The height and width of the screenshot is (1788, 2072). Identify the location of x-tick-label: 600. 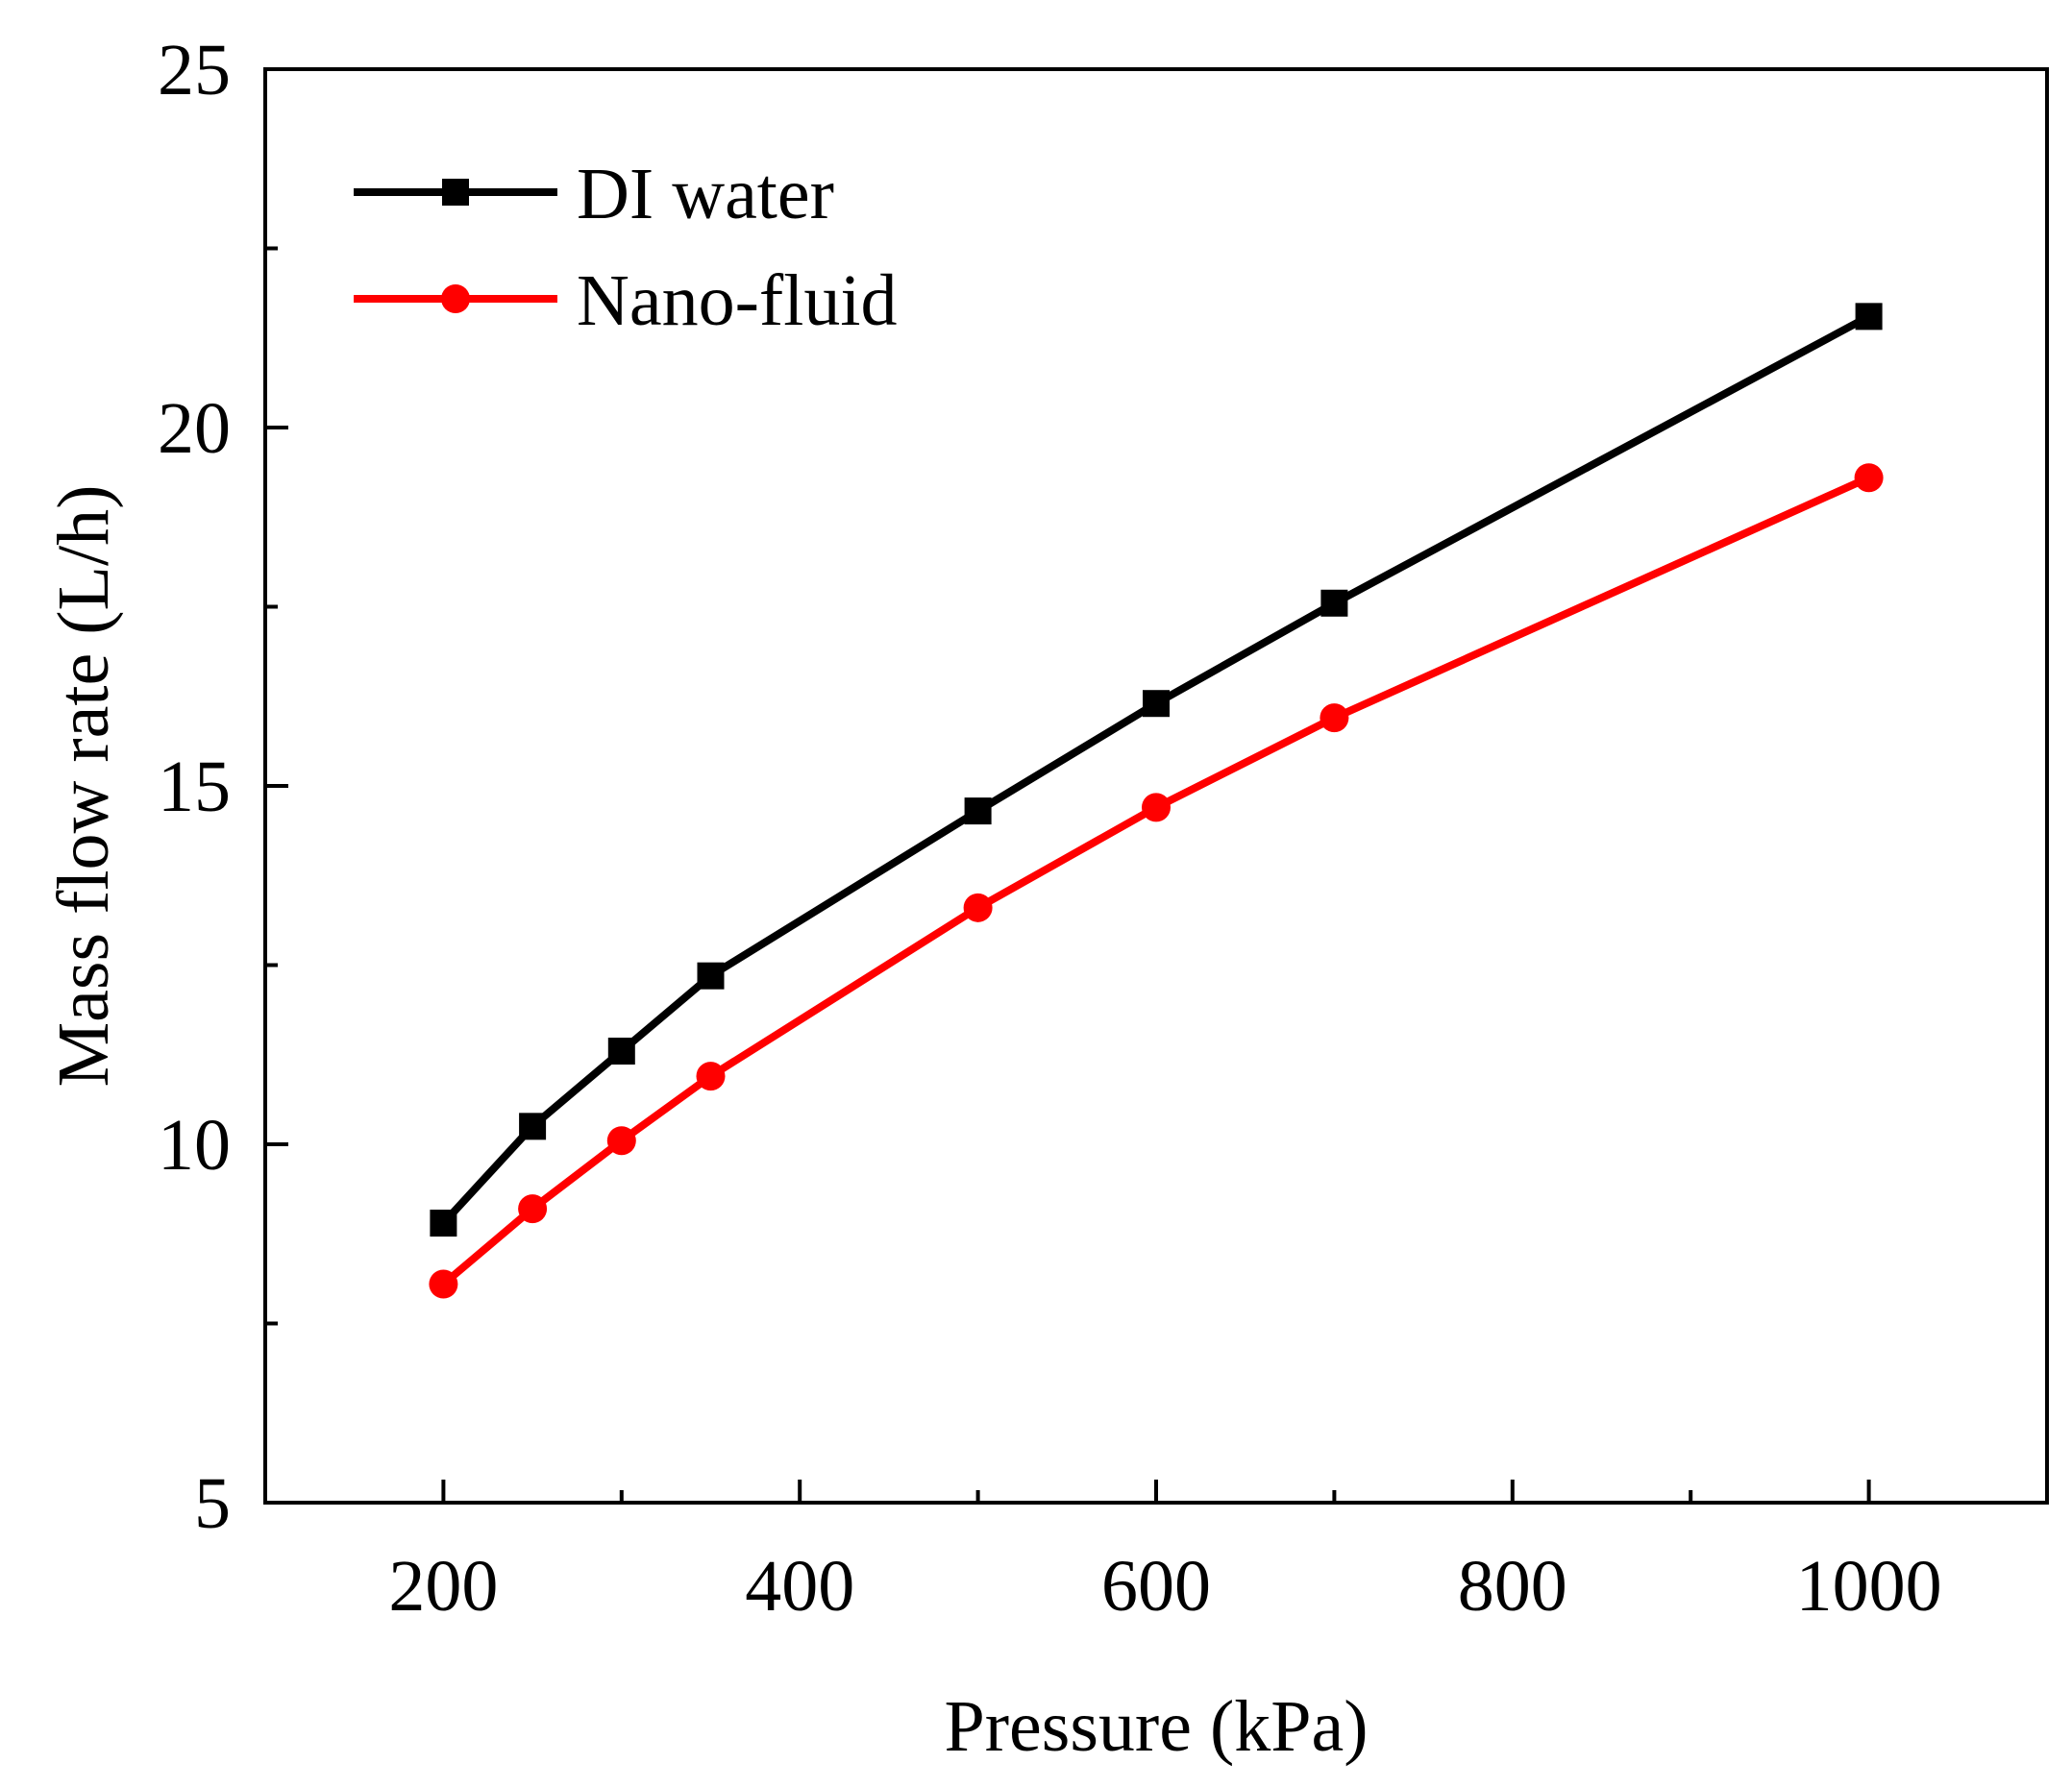
(1156, 1586).